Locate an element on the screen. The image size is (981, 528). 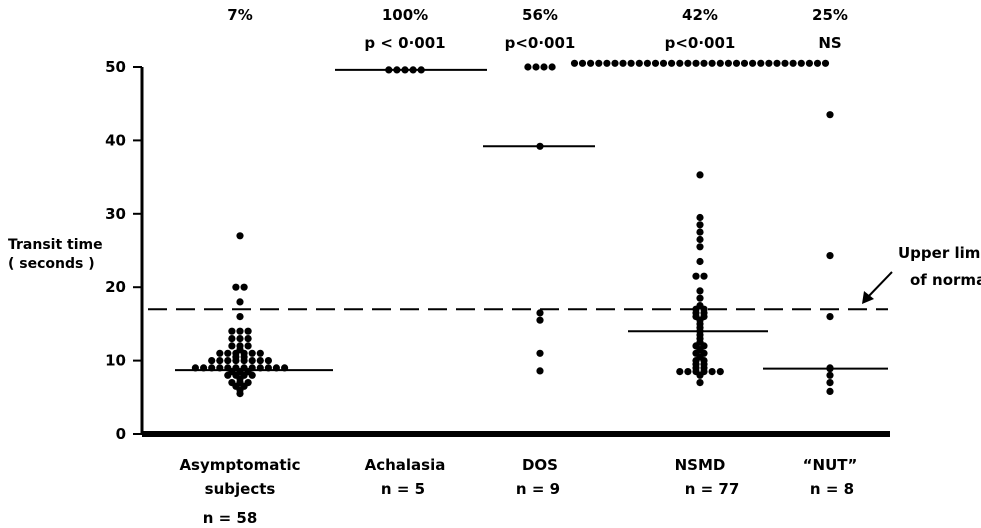
group-percent-label: 100% is located at coordinates (405, 15).